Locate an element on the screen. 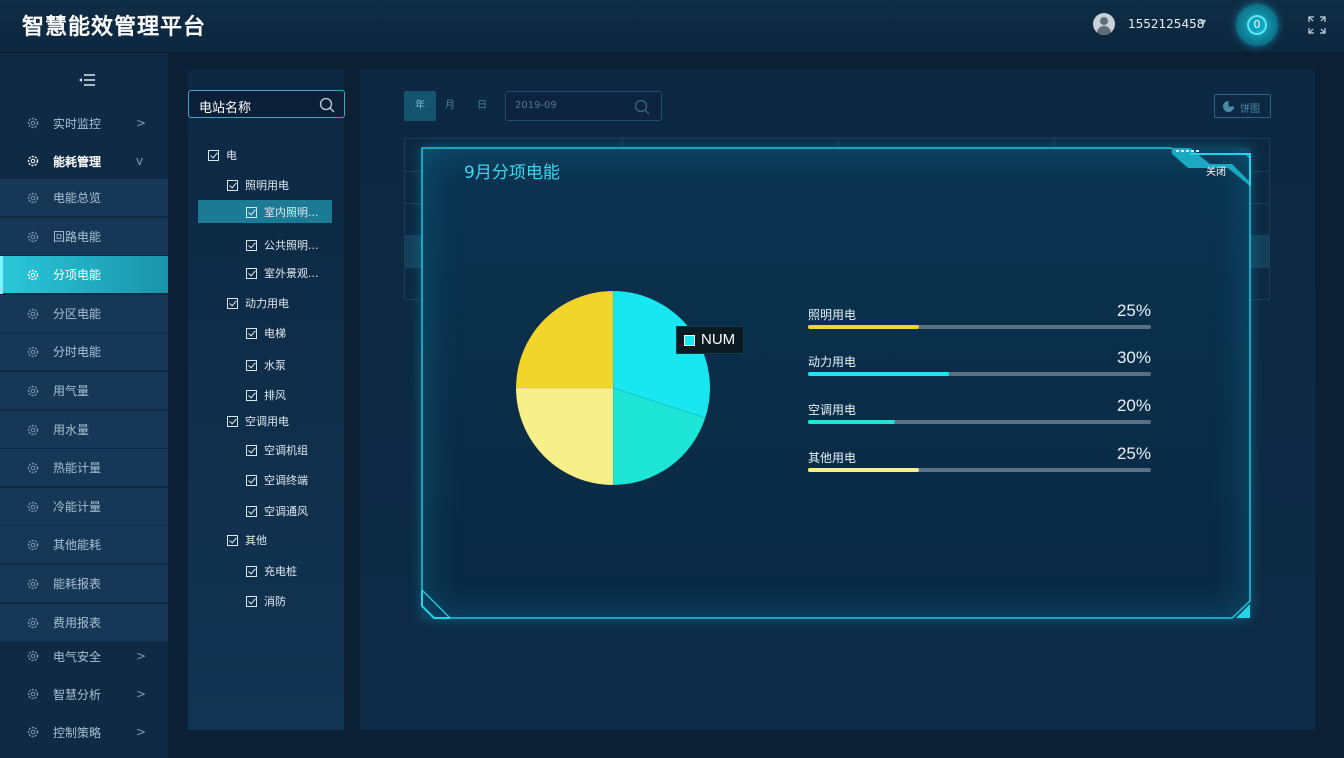  sidebar-item-label: 回路电能 is located at coordinates (77, 236).